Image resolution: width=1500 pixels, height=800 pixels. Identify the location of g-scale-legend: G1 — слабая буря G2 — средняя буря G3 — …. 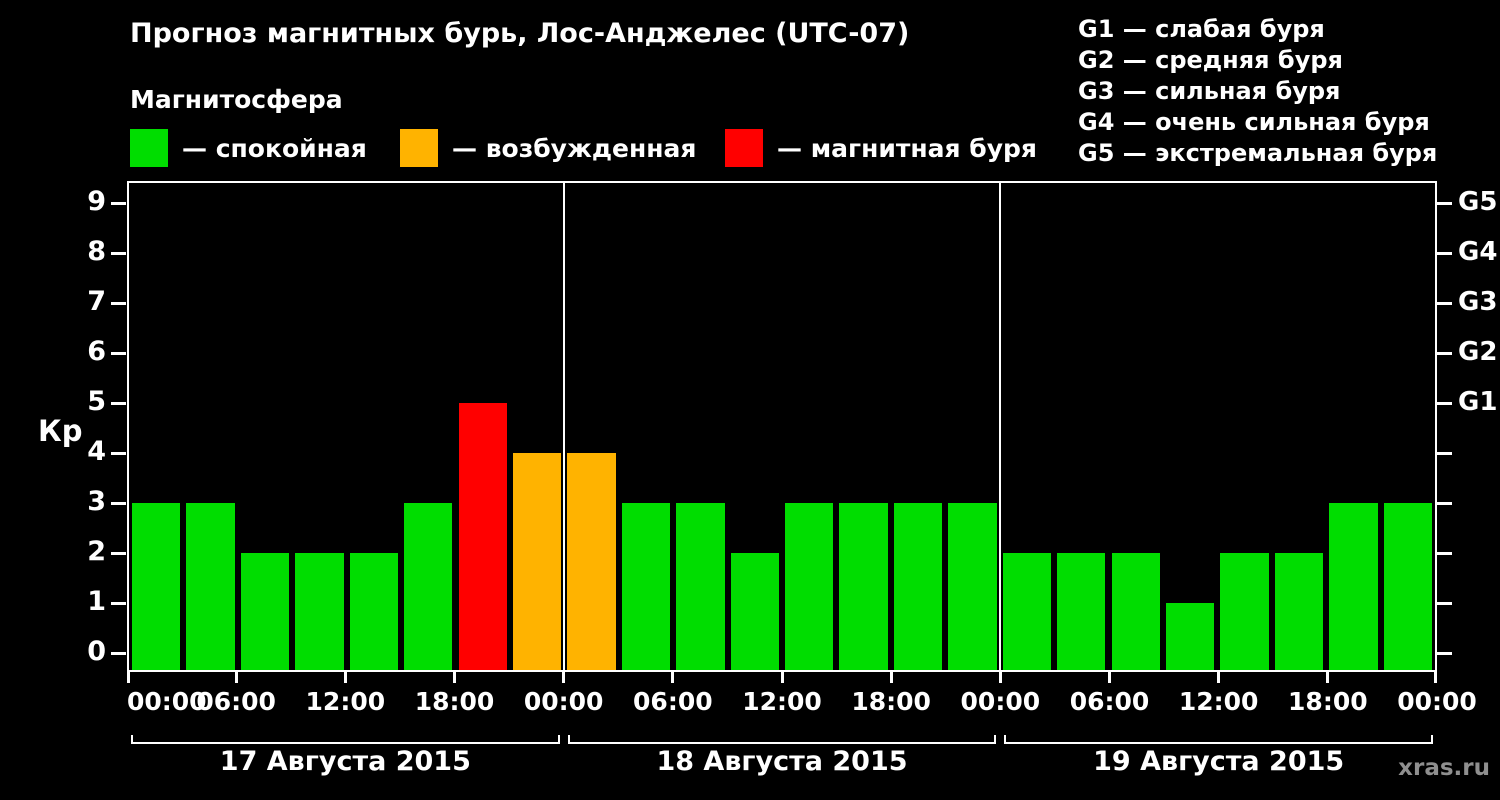
(1257, 91).